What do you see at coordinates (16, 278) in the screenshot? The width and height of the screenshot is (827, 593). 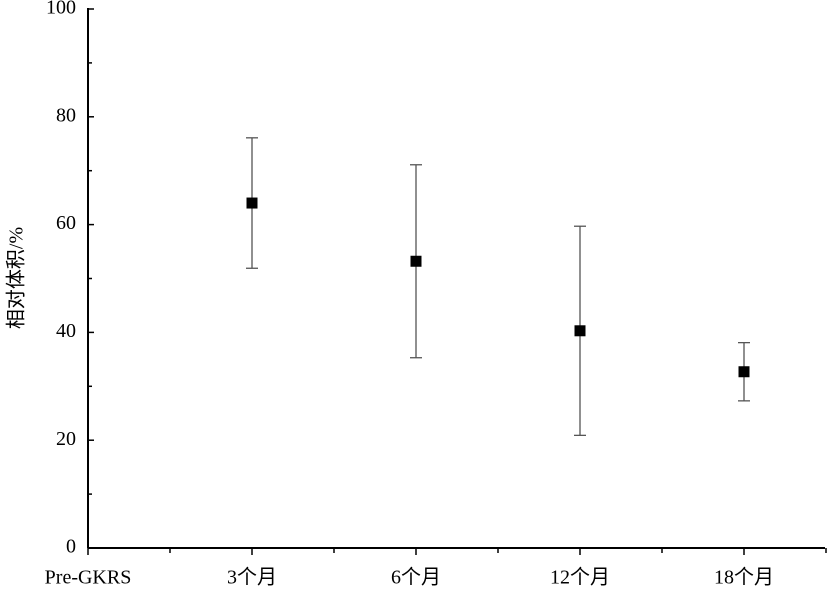 I see `y-axis-label: 相对体积/%` at bounding box center [16, 278].